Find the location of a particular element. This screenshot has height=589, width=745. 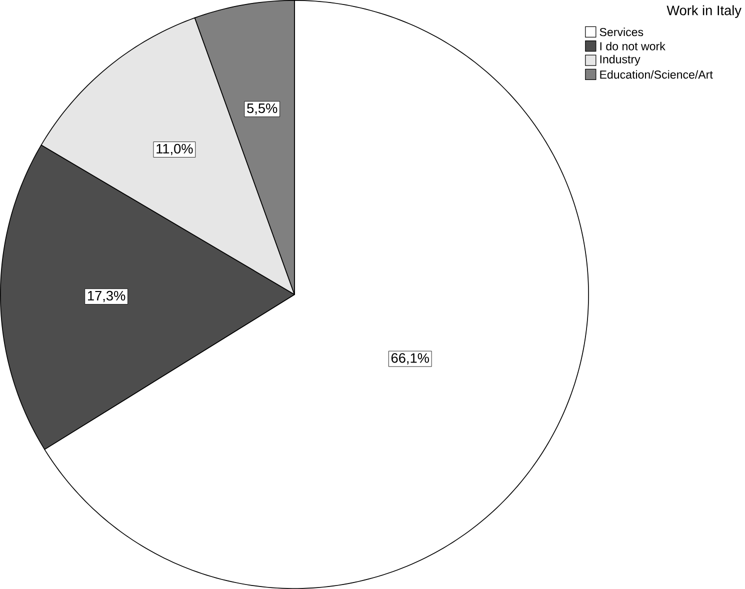

legend-title: Work in Italy is located at coordinates (704, 11).